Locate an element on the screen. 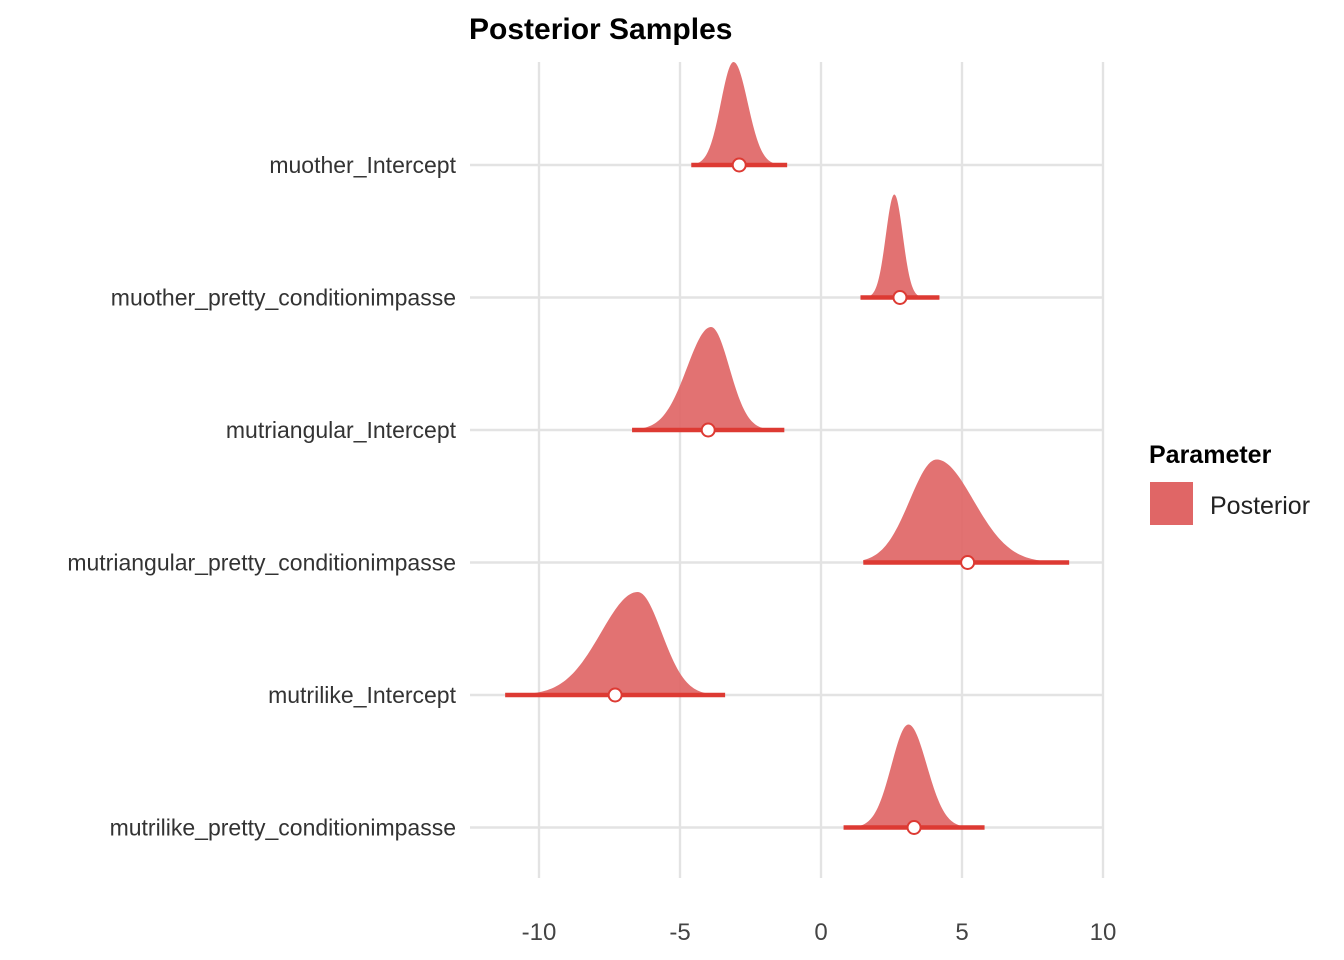 This screenshot has height=960, width=1344. y-tick-label: mutrilike_Intercept is located at coordinates (362, 695).